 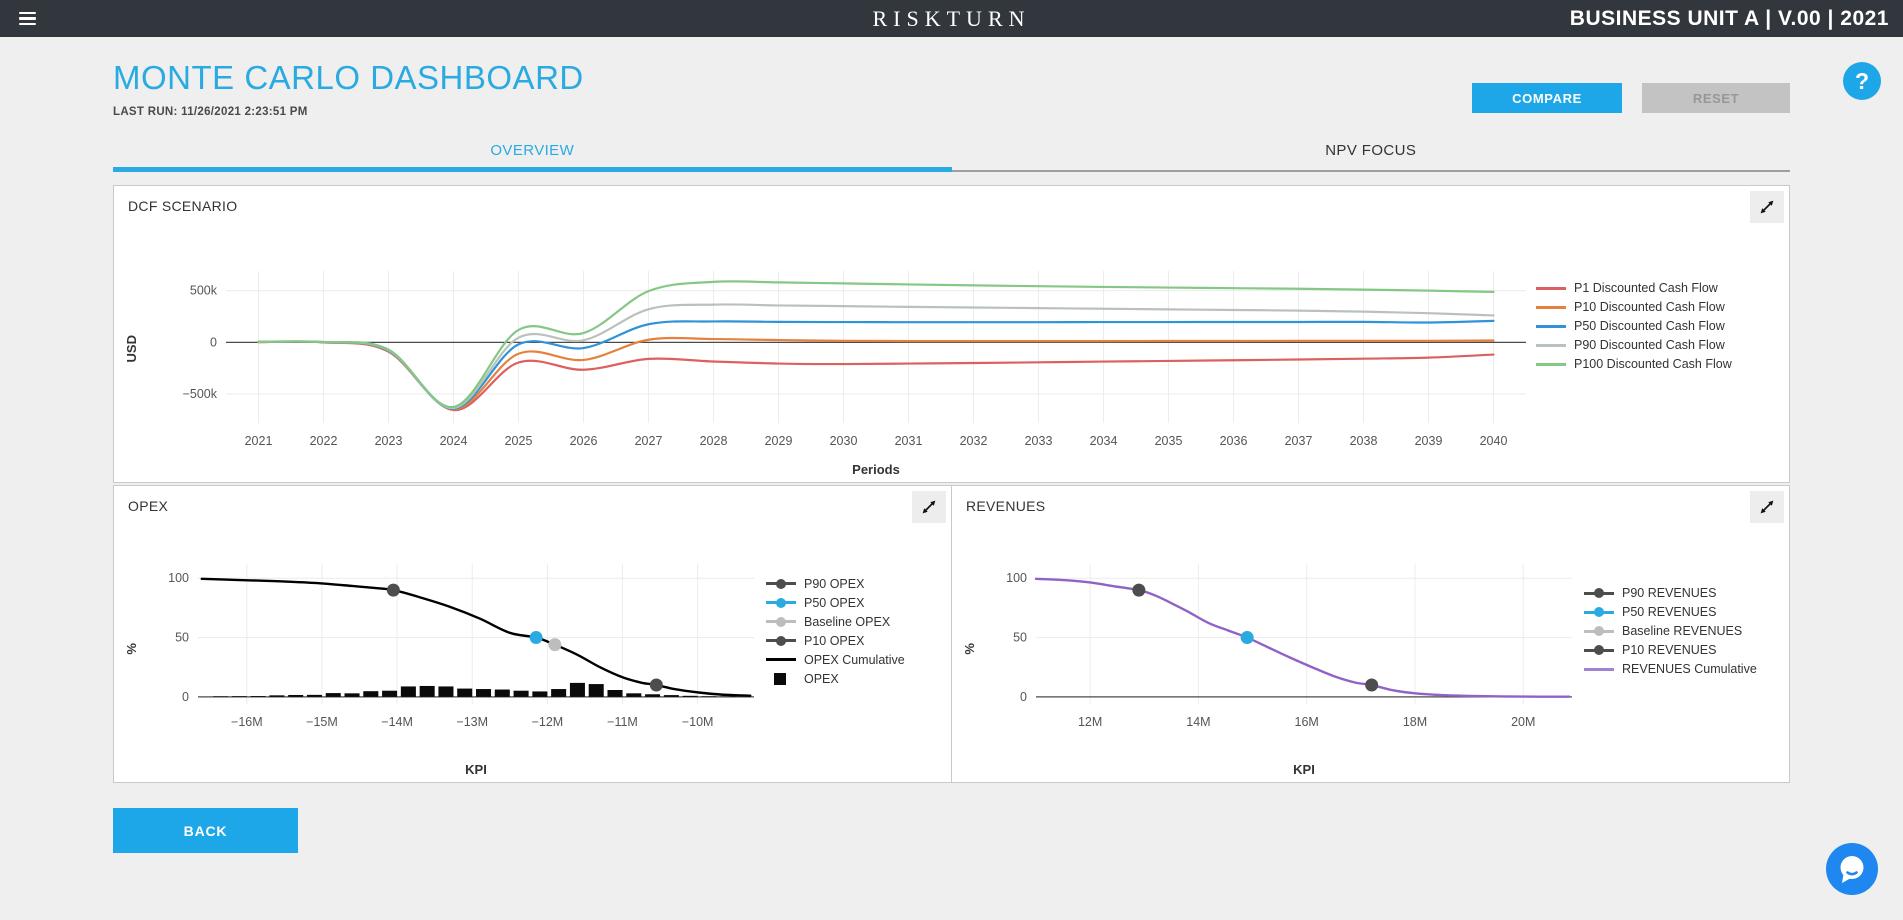 What do you see at coordinates (1547, 98) in the screenshot?
I see `compare-button: COMPARE` at bounding box center [1547, 98].